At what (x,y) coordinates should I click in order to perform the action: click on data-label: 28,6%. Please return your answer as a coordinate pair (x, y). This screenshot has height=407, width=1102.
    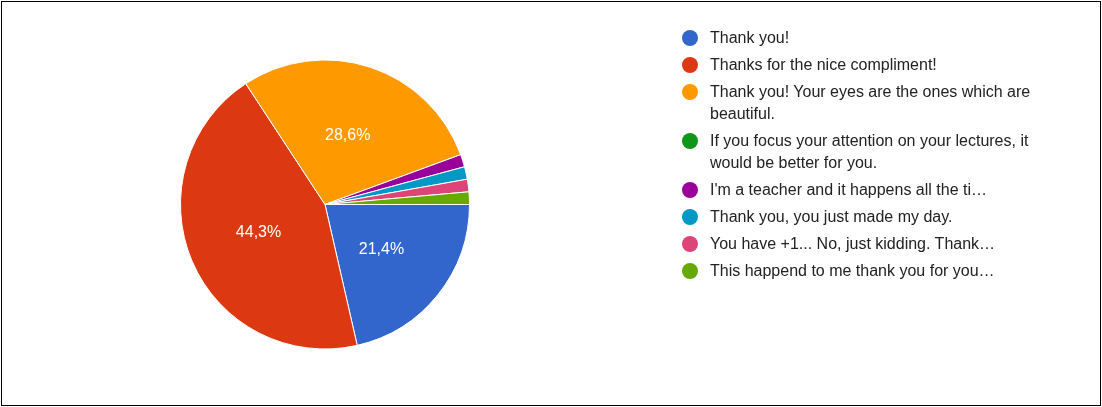
    Looking at the image, I should click on (347, 135).